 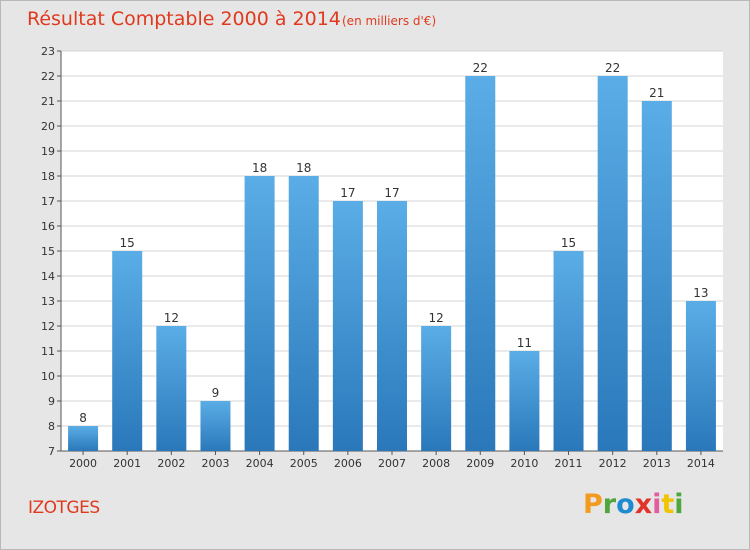 I want to click on x-tick-label: 2005, so click(x=304, y=463).